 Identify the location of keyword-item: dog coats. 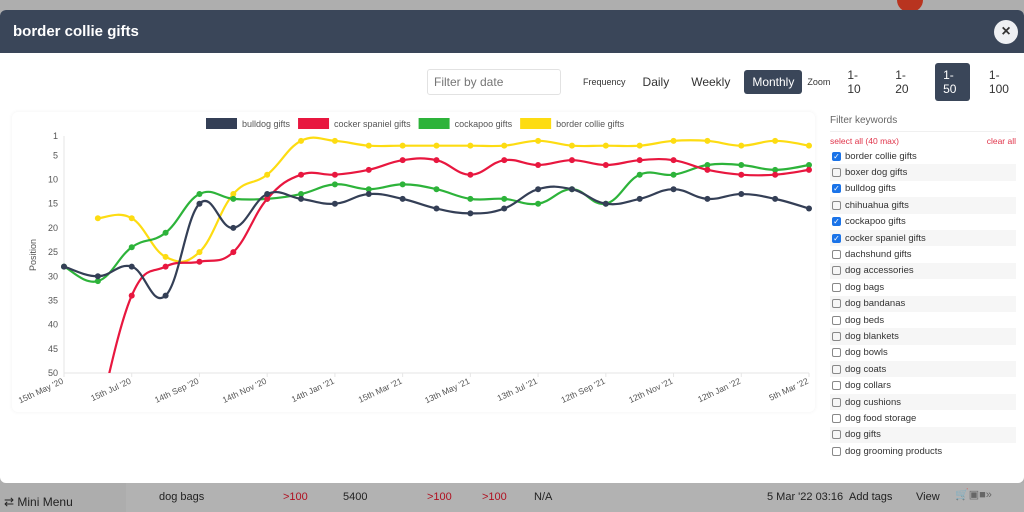
(923, 369).